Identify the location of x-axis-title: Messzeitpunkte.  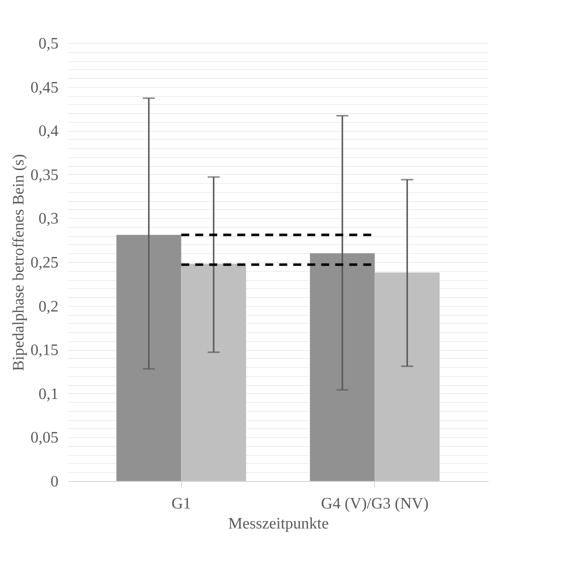
(278, 524).